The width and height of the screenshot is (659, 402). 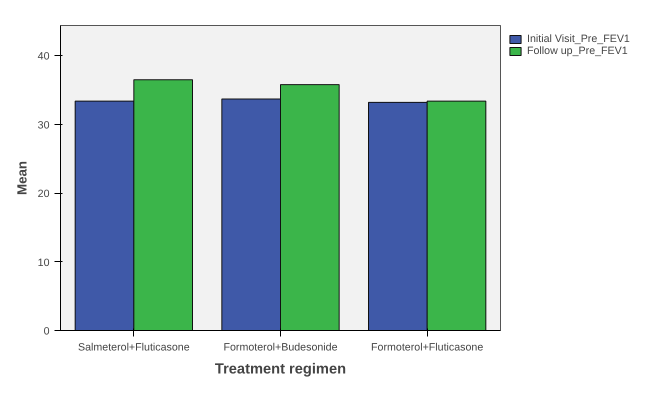 What do you see at coordinates (47, 332) in the screenshot?
I see `y-tick-label: 0` at bounding box center [47, 332].